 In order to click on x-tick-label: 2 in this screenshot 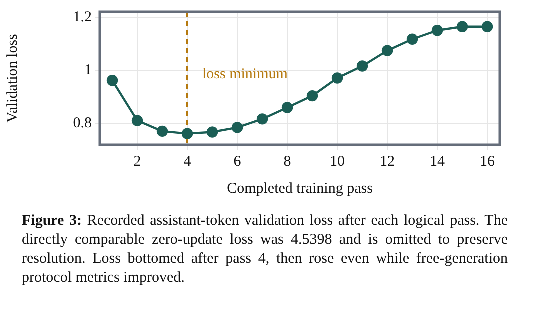, I will do `click(138, 162)`.